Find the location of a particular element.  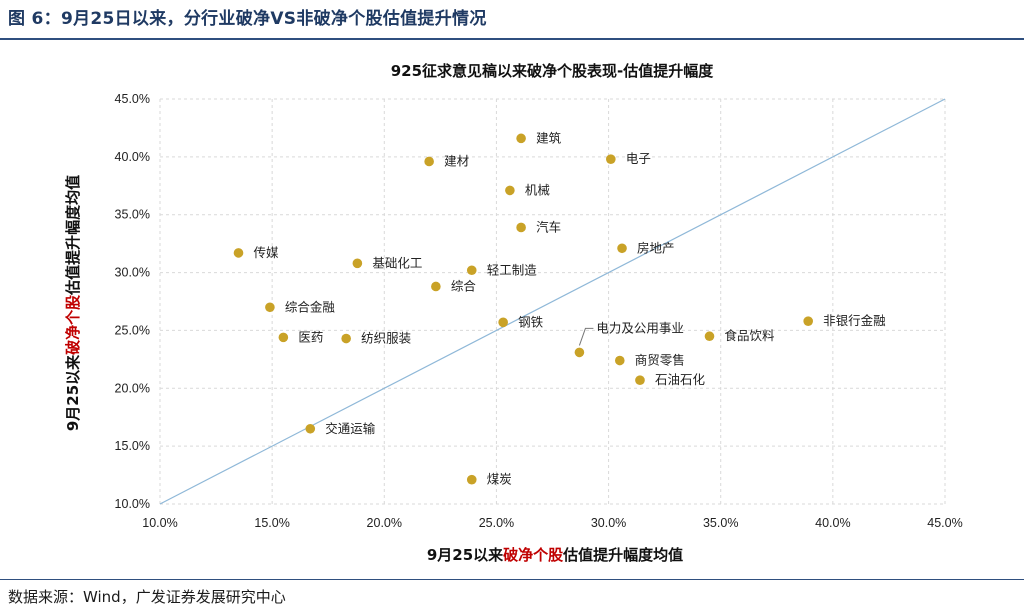

y-tick-label: 15.0% is located at coordinates (132, 446).